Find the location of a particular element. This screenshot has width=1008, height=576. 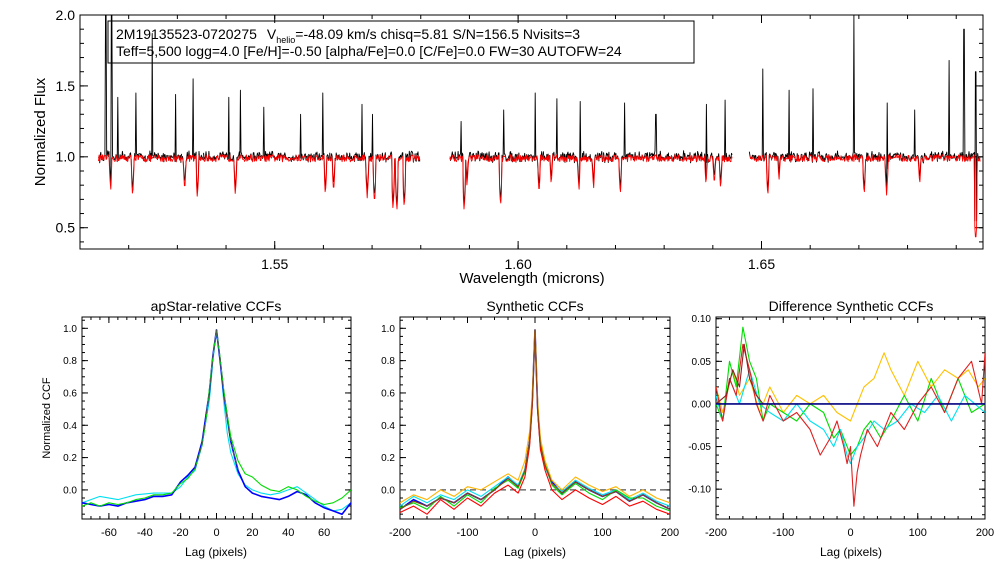

difference-ccf-x-axis-label: Lag (pixels) is located at coordinates (851, 552).